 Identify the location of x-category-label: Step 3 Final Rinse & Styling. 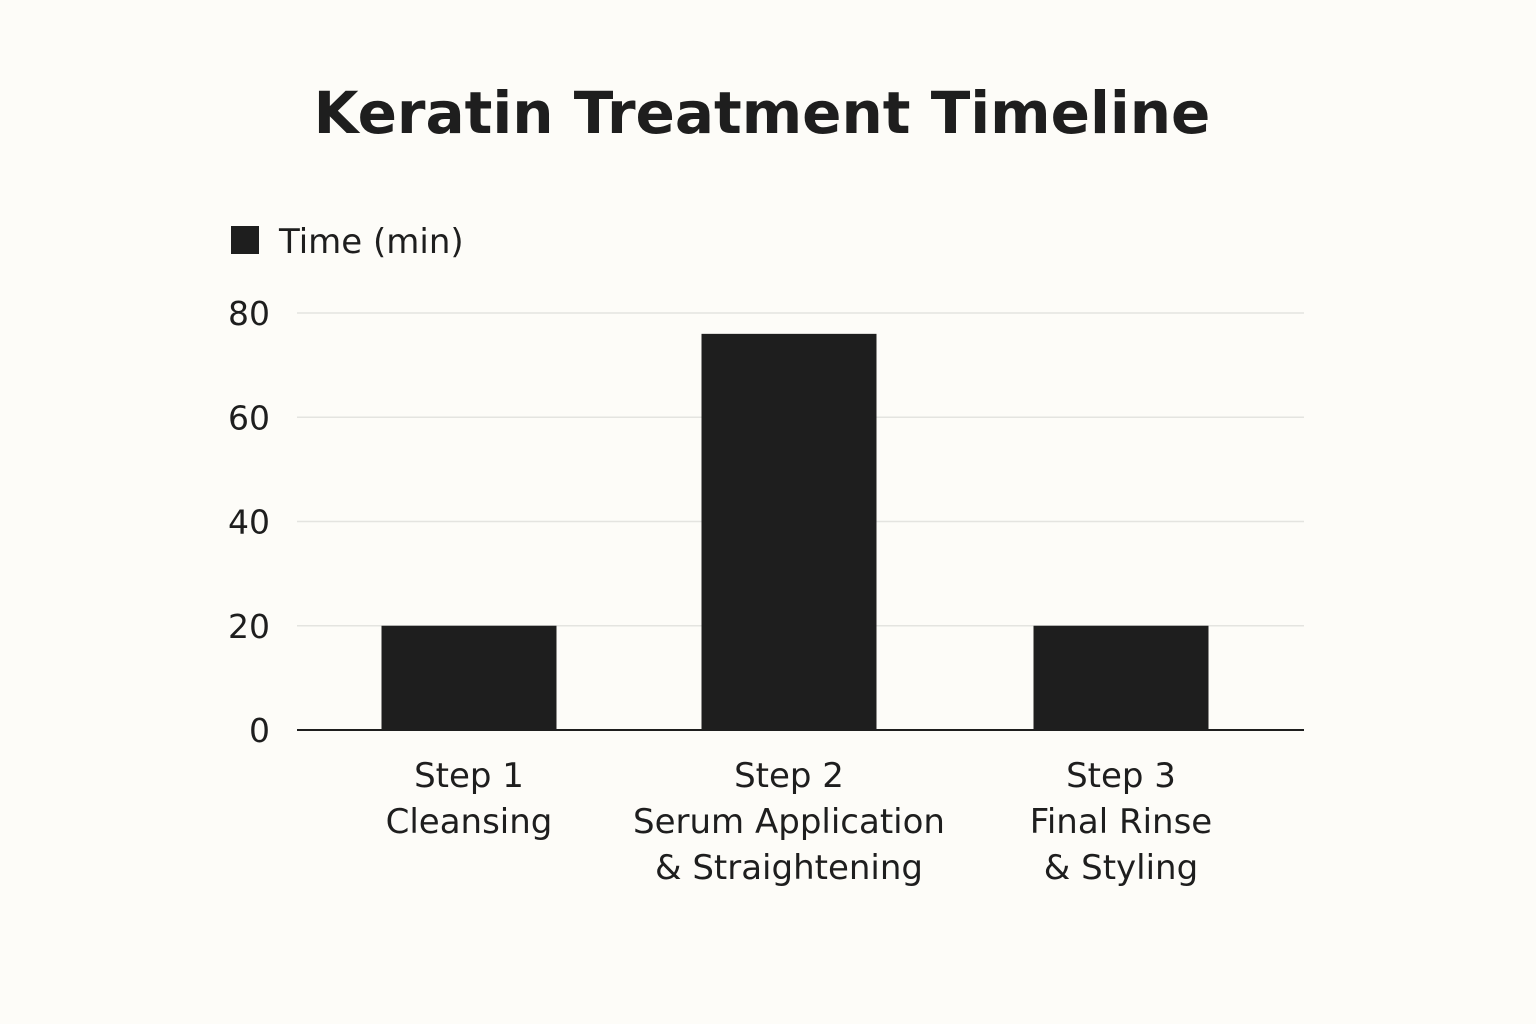
(1121, 822).